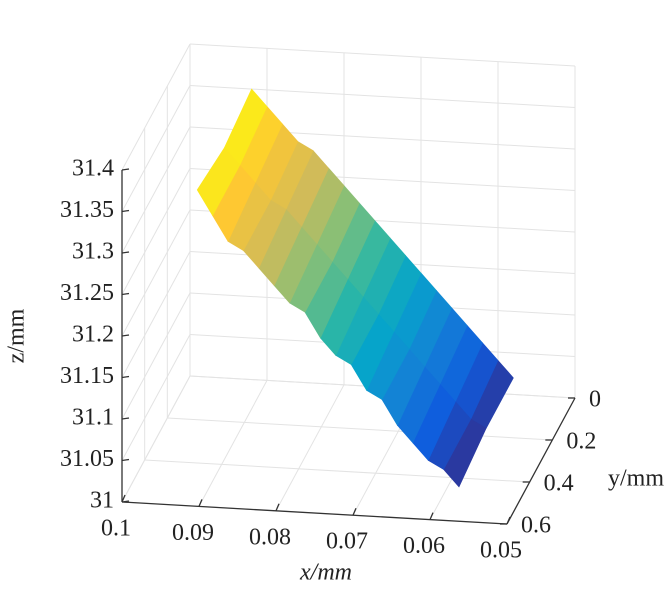 This screenshot has height=591, width=666. Describe the element at coordinates (501, 551) in the screenshot. I see `x-tick-label: 0.05` at that location.